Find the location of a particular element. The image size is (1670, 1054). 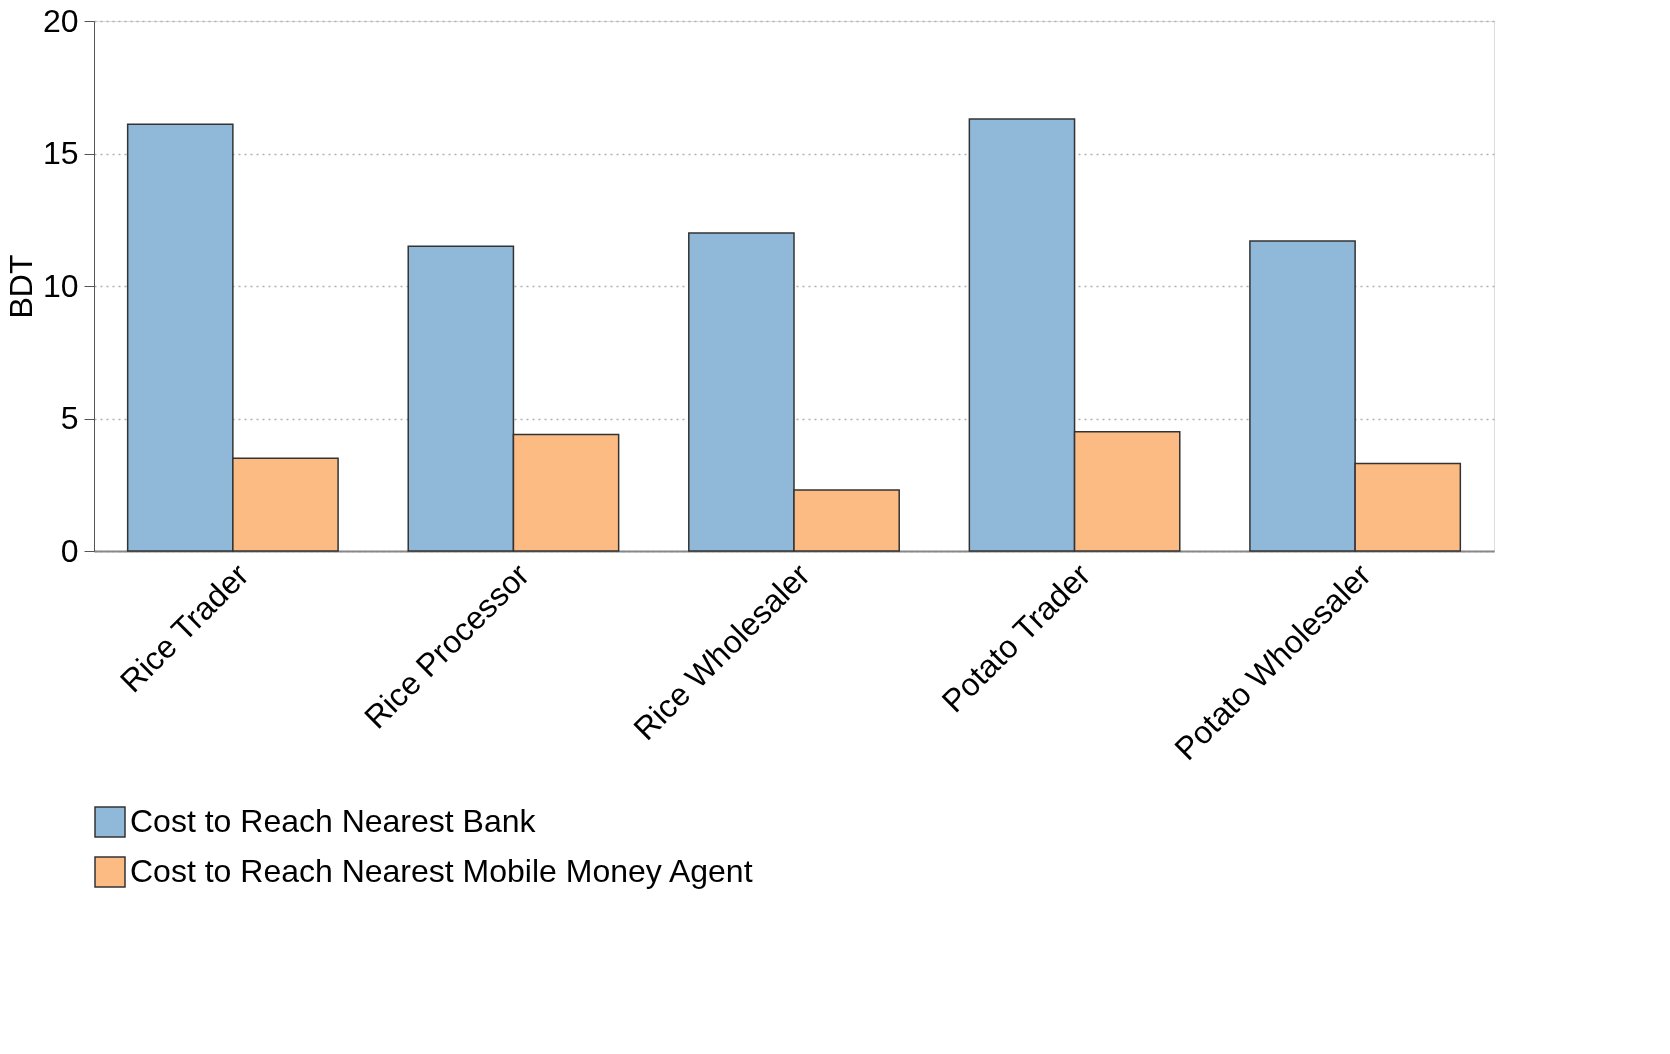

legend-label: Cost to Reach Nearest Mobile Money Agent is located at coordinates (441, 871).